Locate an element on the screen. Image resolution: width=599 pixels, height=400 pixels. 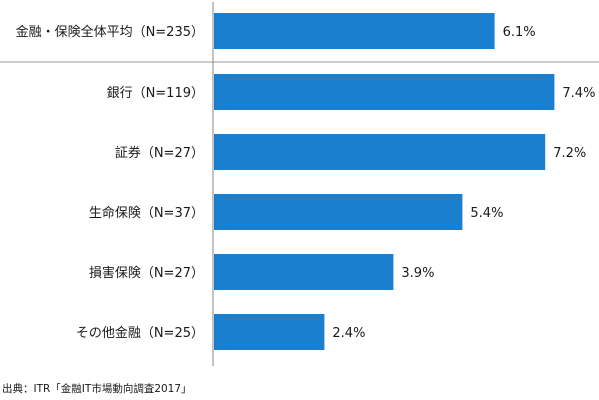
category-label-1: 銀行（N=119） is located at coordinates (155, 93).